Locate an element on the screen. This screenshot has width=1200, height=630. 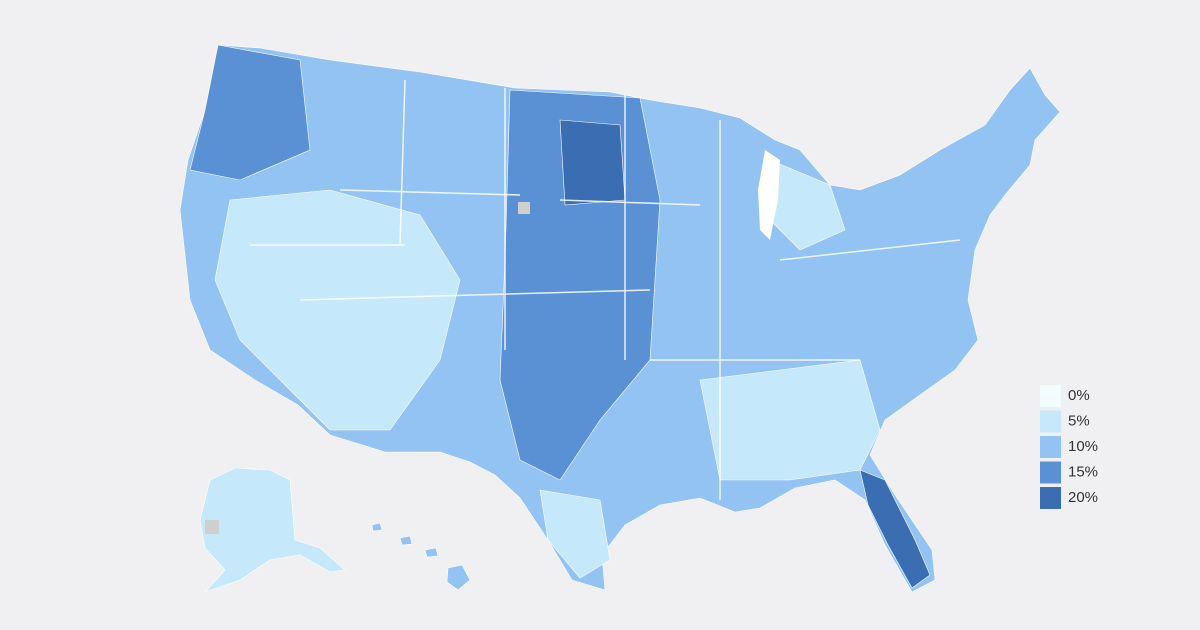
legend-label: 10% is located at coordinates (1083, 446).